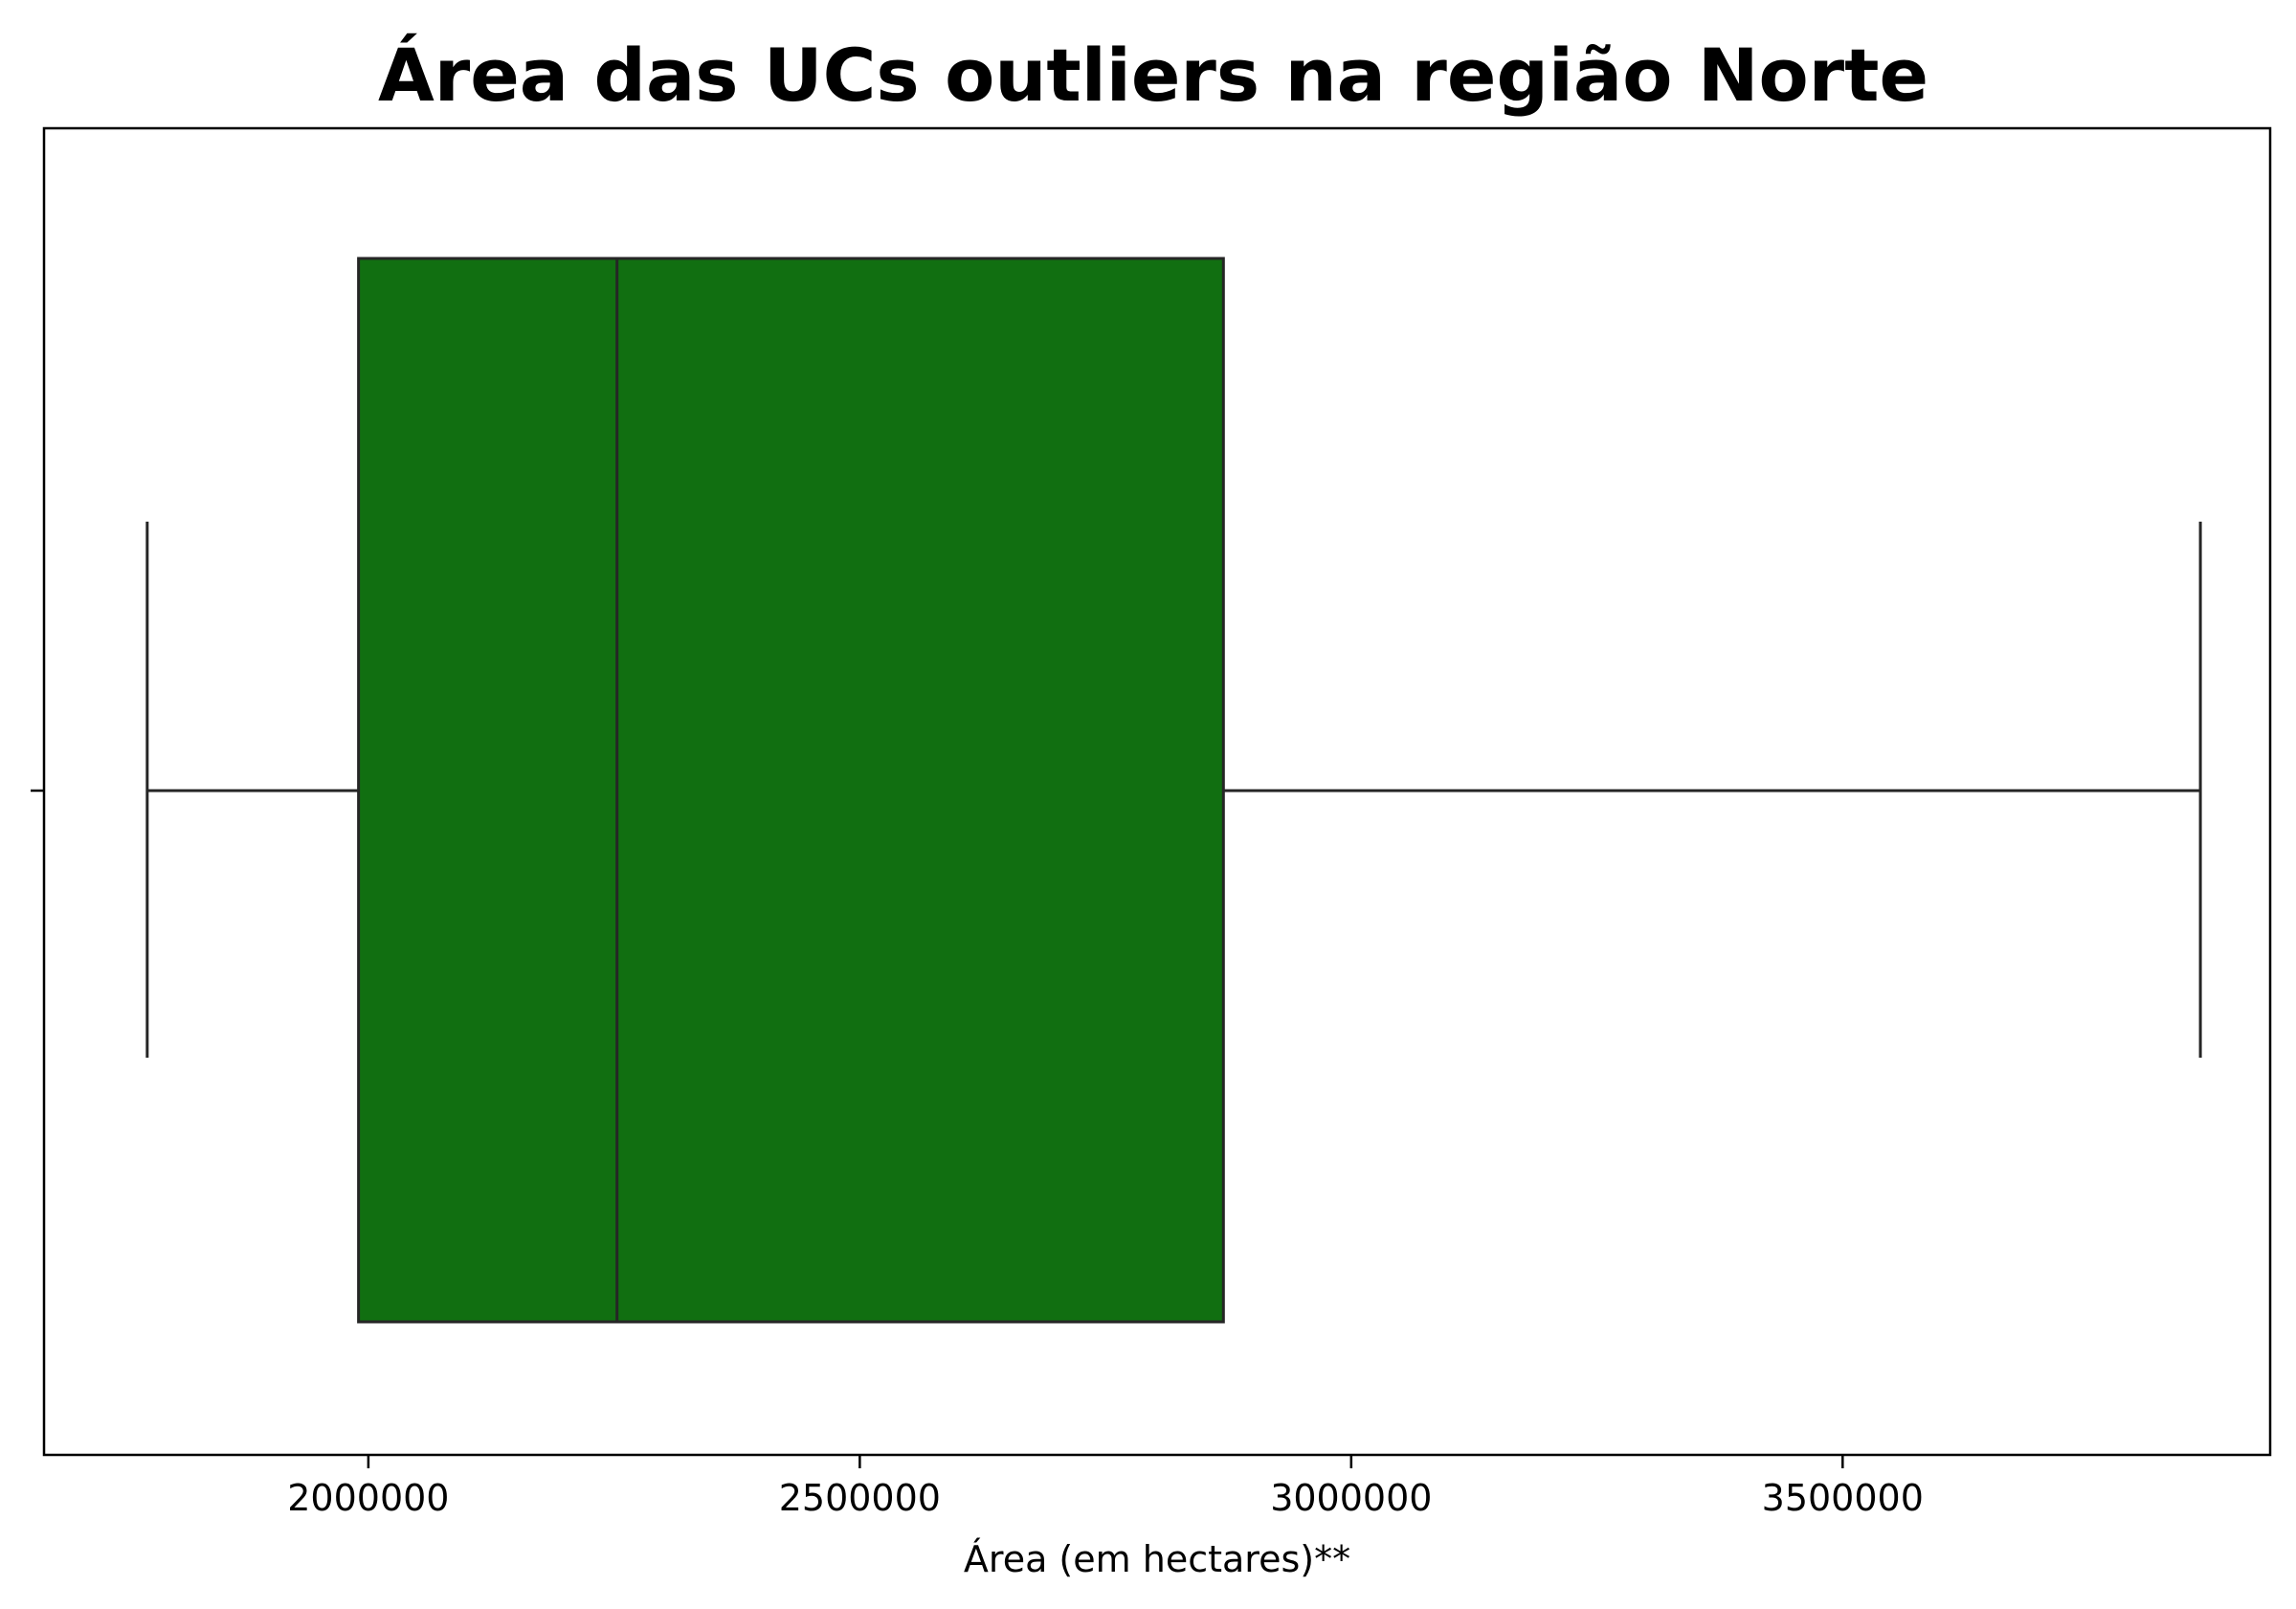 This screenshot has height=1609, width=2296. I want to click on x-tick-label: 3500000, so click(1843, 1498).